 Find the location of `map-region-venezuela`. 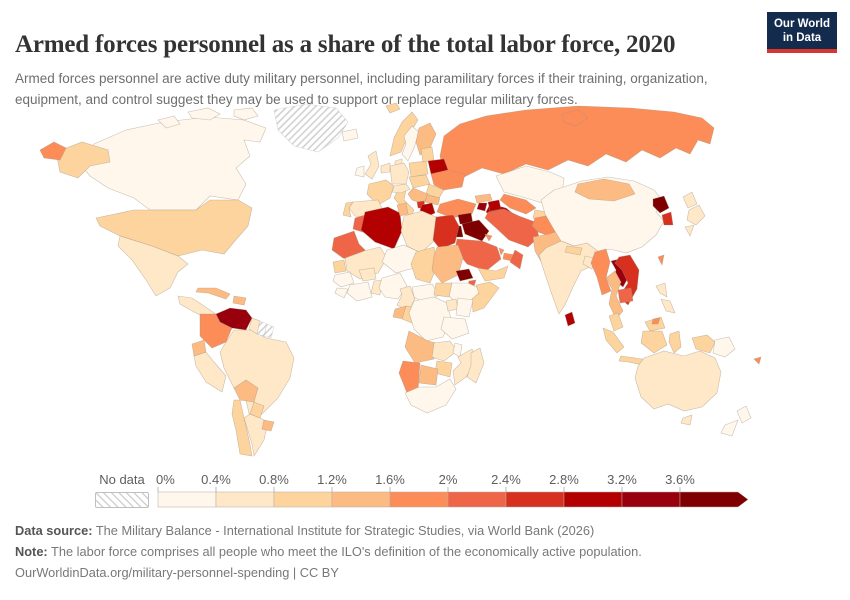

map-region-venezuela is located at coordinates (234, 319).